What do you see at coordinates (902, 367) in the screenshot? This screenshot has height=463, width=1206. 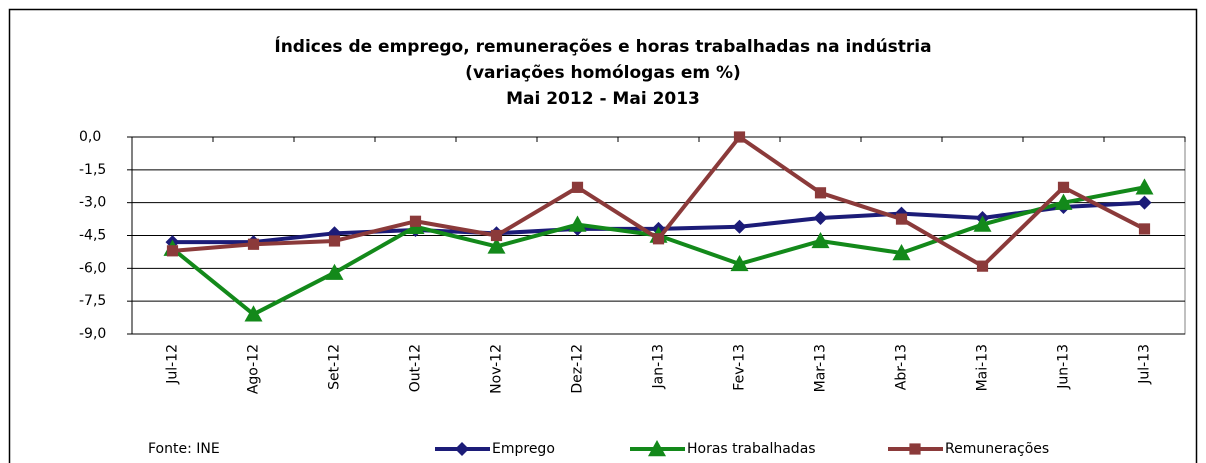 I see `x-tick-label: Abr-13` at bounding box center [902, 367].